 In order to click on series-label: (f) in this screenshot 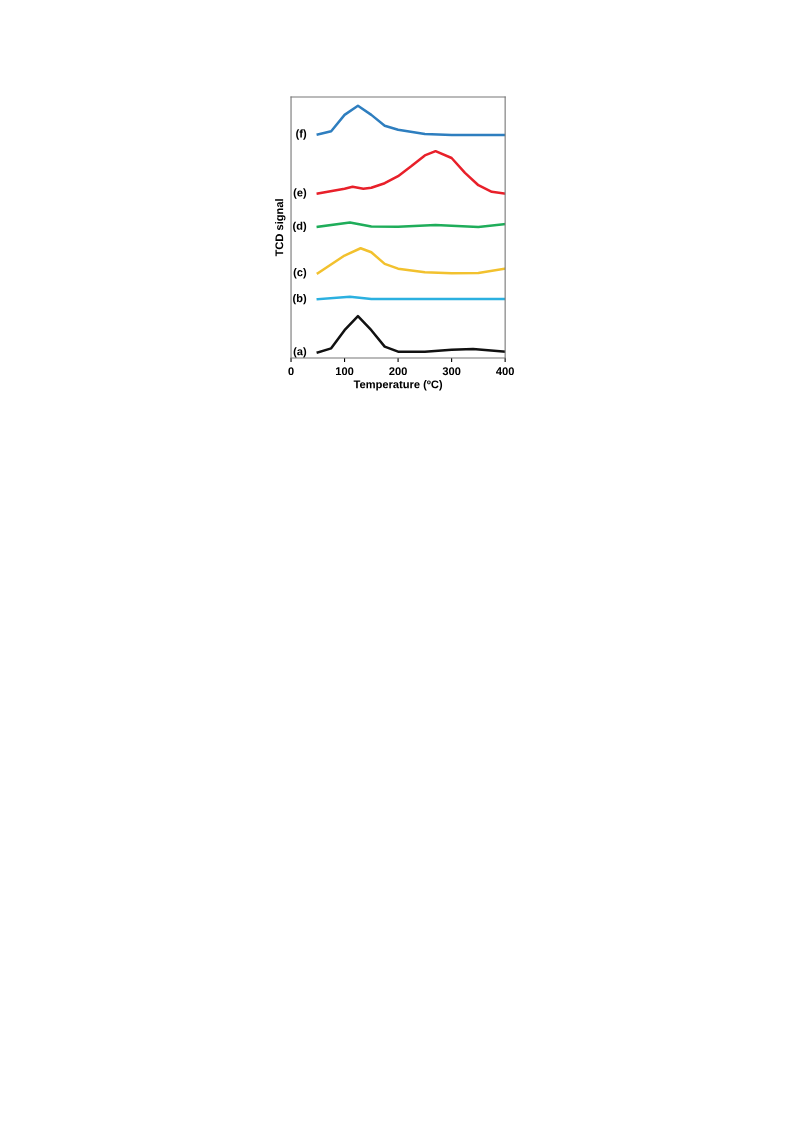, I will do `click(301, 134)`.